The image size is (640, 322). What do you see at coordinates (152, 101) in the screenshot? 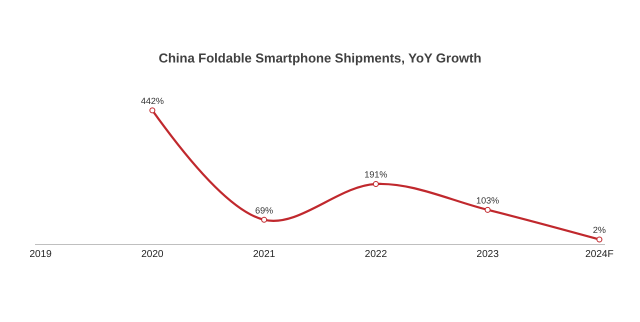
I see `data-label: 442%` at bounding box center [152, 101].